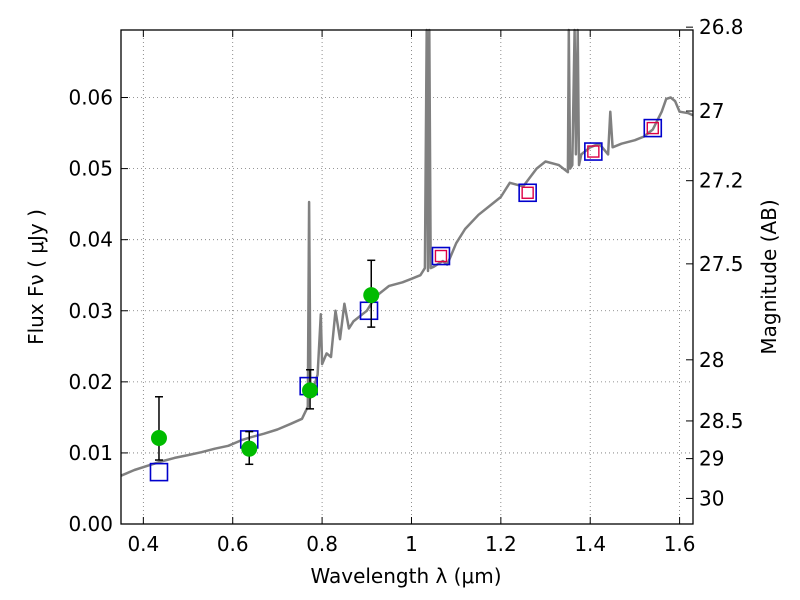 The width and height of the screenshot is (800, 600). What do you see at coordinates (721, 27) in the screenshot?
I see `right-tick-label: 26.8` at bounding box center [721, 27].